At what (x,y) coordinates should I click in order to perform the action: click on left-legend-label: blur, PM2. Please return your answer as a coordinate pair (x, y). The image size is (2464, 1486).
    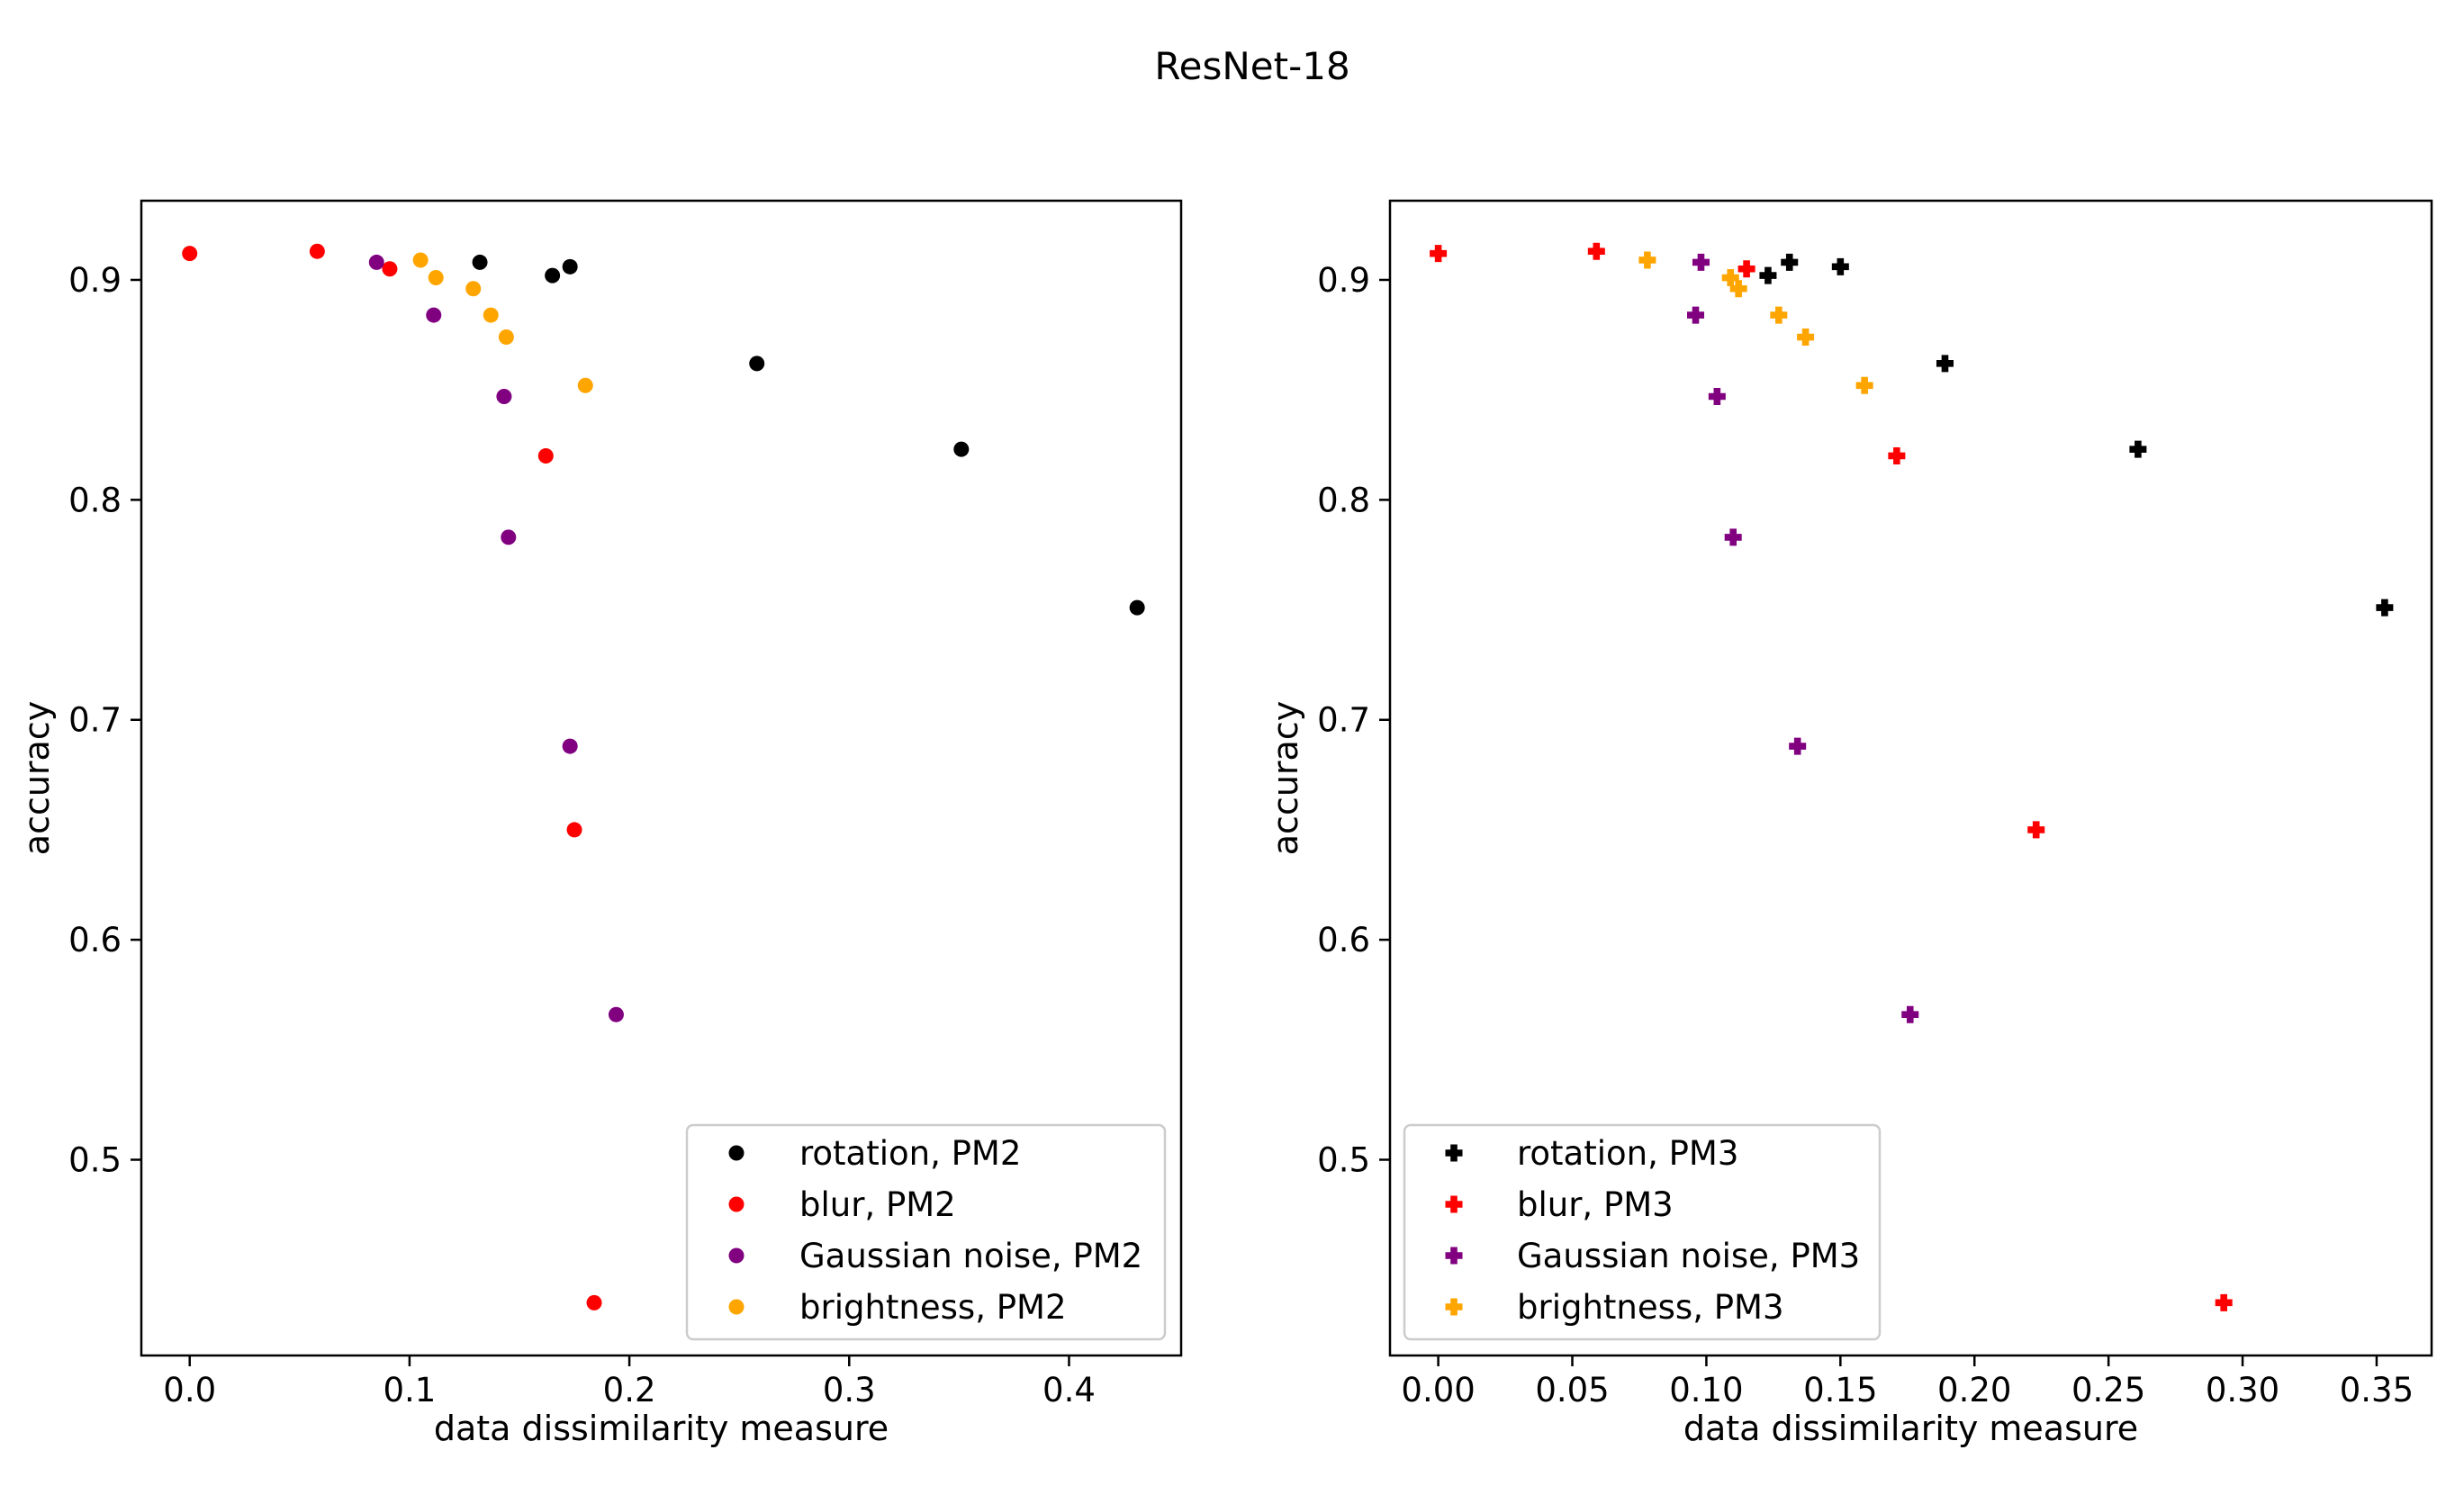
    Looking at the image, I should click on (877, 1204).